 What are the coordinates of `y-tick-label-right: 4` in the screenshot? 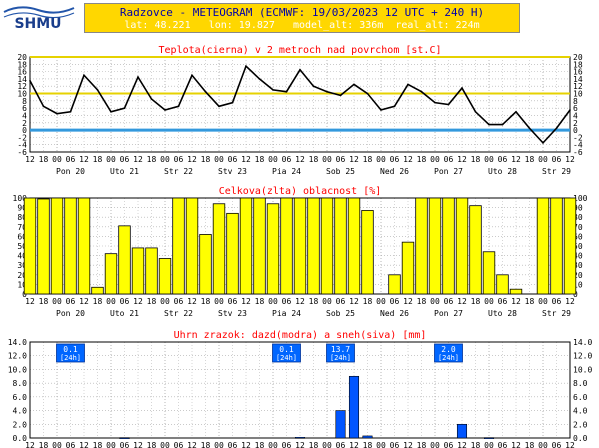 It's located at (575, 115).